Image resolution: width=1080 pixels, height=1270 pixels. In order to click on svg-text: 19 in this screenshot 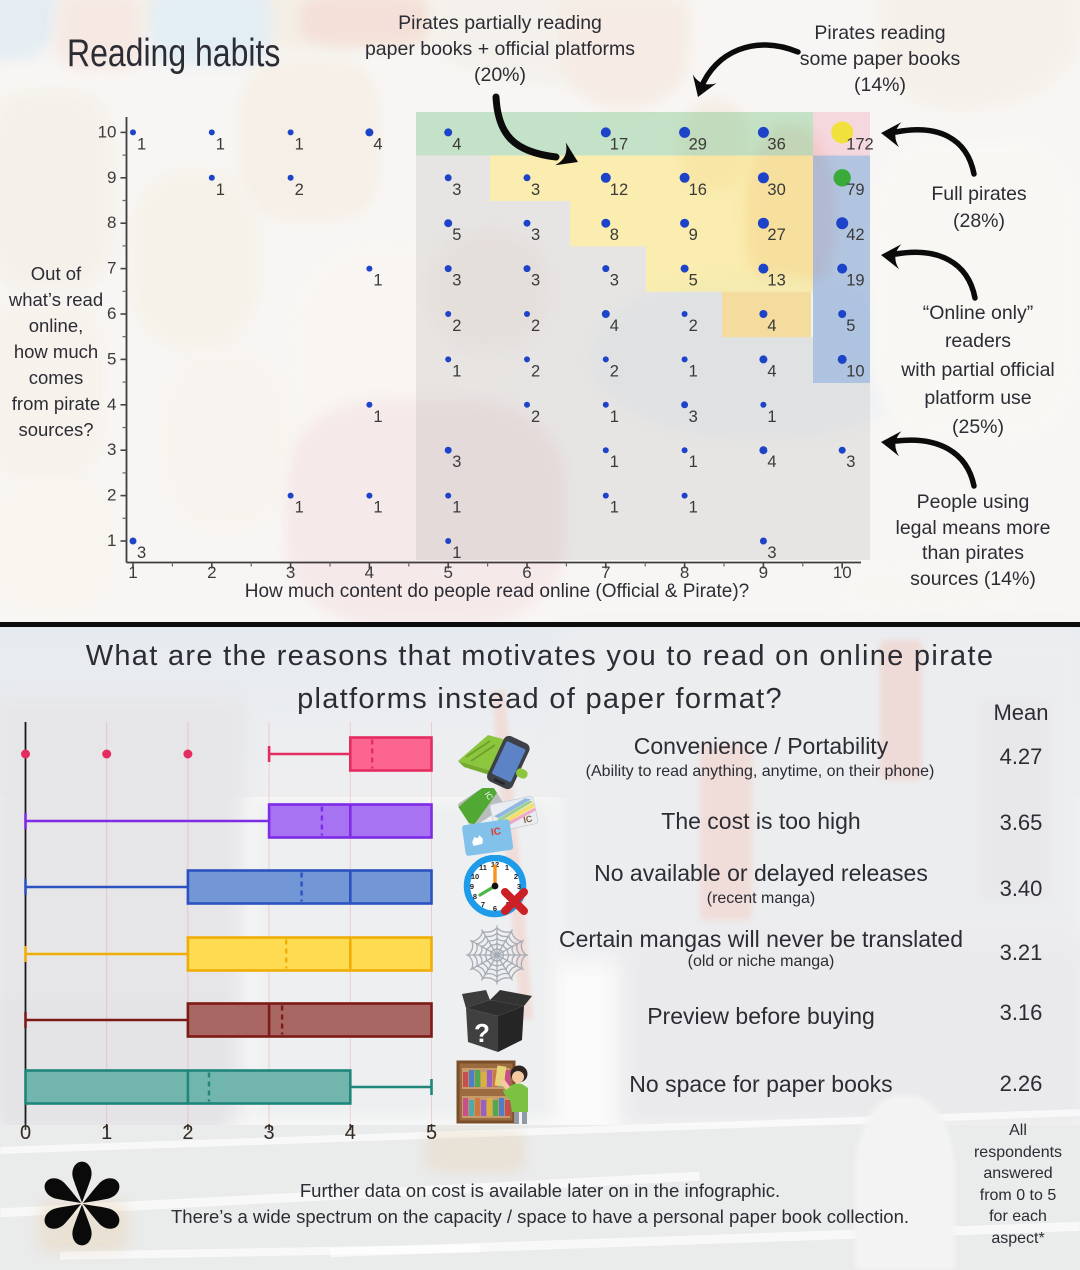, I will do `click(855, 281)`.